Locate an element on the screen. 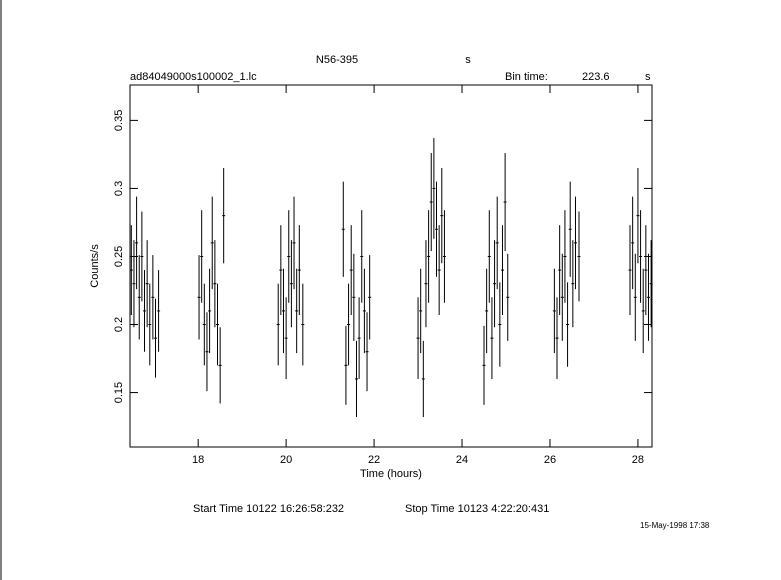 The image size is (781, 580). stop-time: Stop Time 10123 4:22:20:431 is located at coordinates (477, 509).